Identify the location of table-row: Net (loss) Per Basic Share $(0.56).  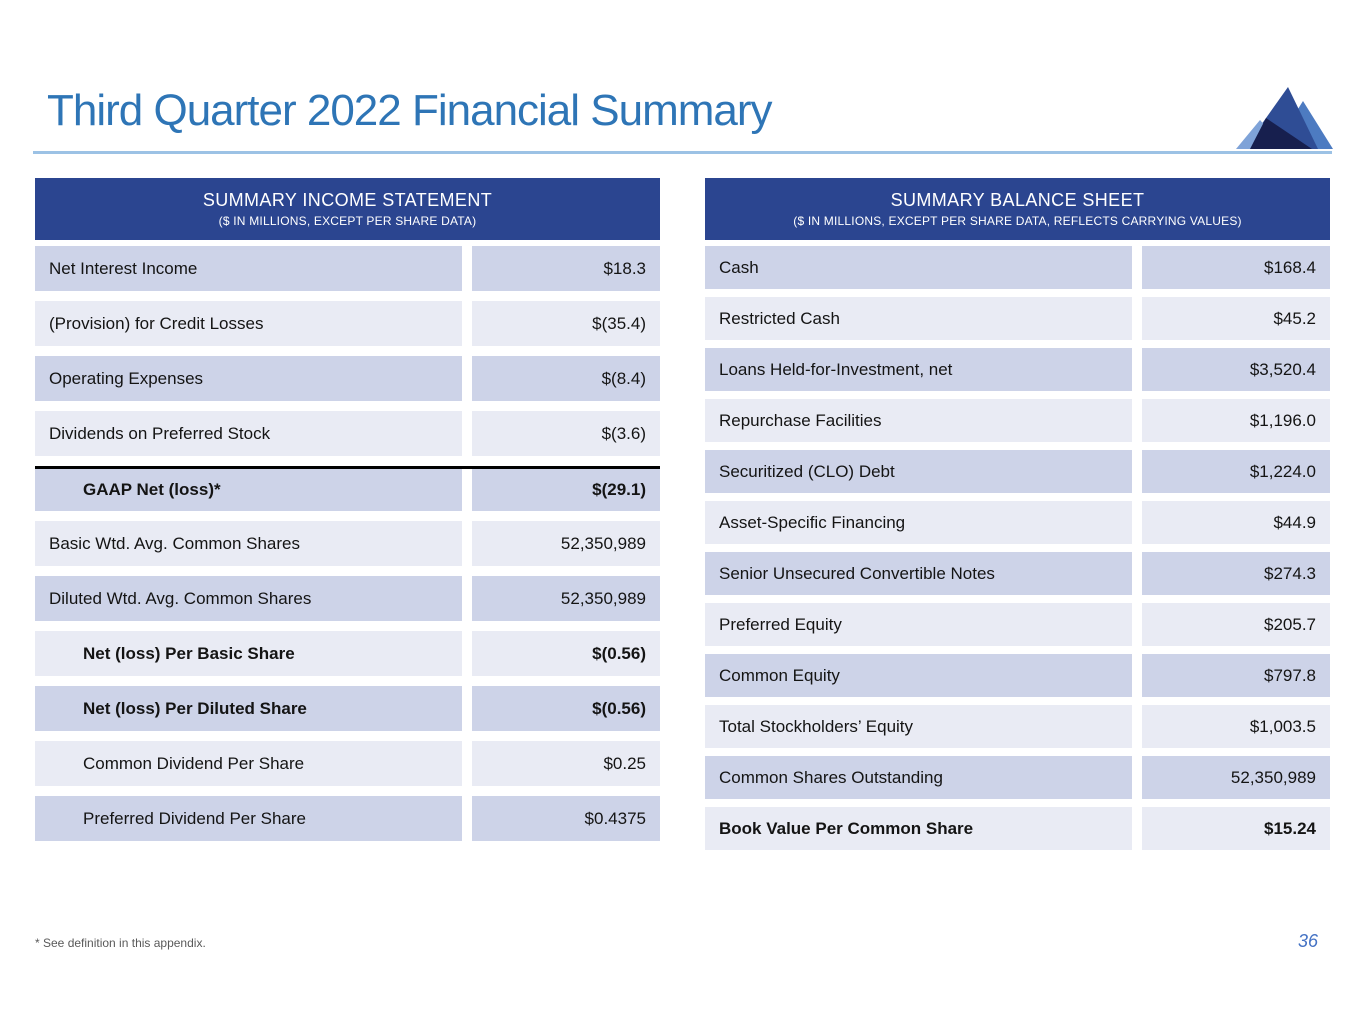
(347, 653).